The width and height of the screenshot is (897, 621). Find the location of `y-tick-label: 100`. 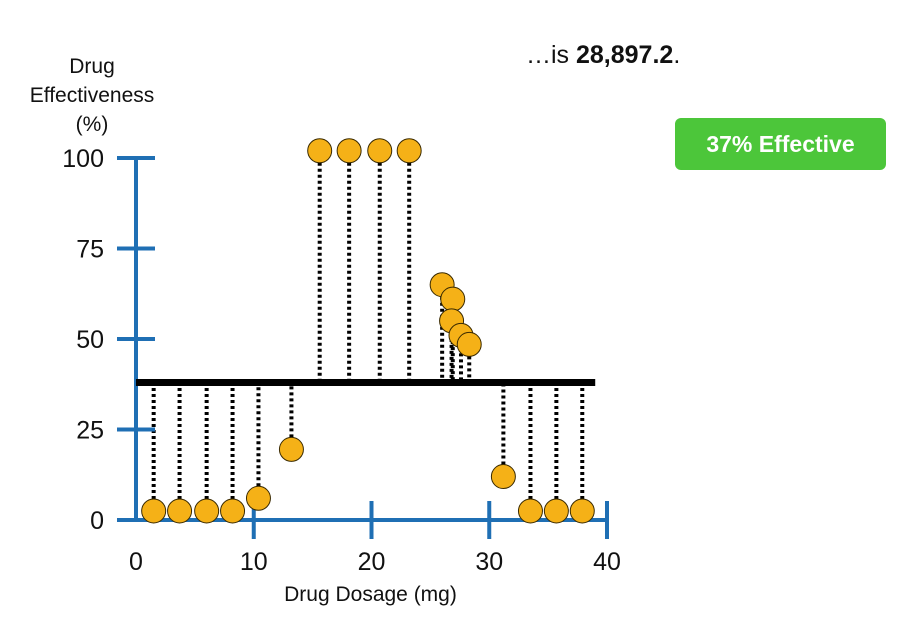

y-tick-label: 100 is located at coordinates (83, 159).